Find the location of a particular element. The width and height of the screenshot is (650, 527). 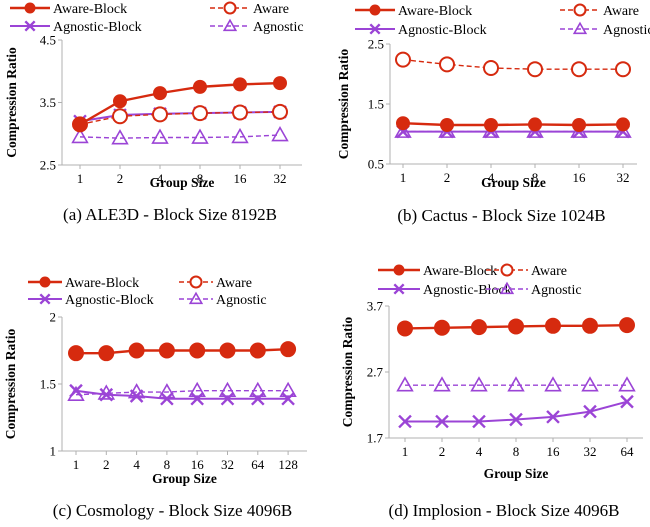

chart-caption: (a) ALE3D - Block Size 8192B is located at coordinates (170, 214).